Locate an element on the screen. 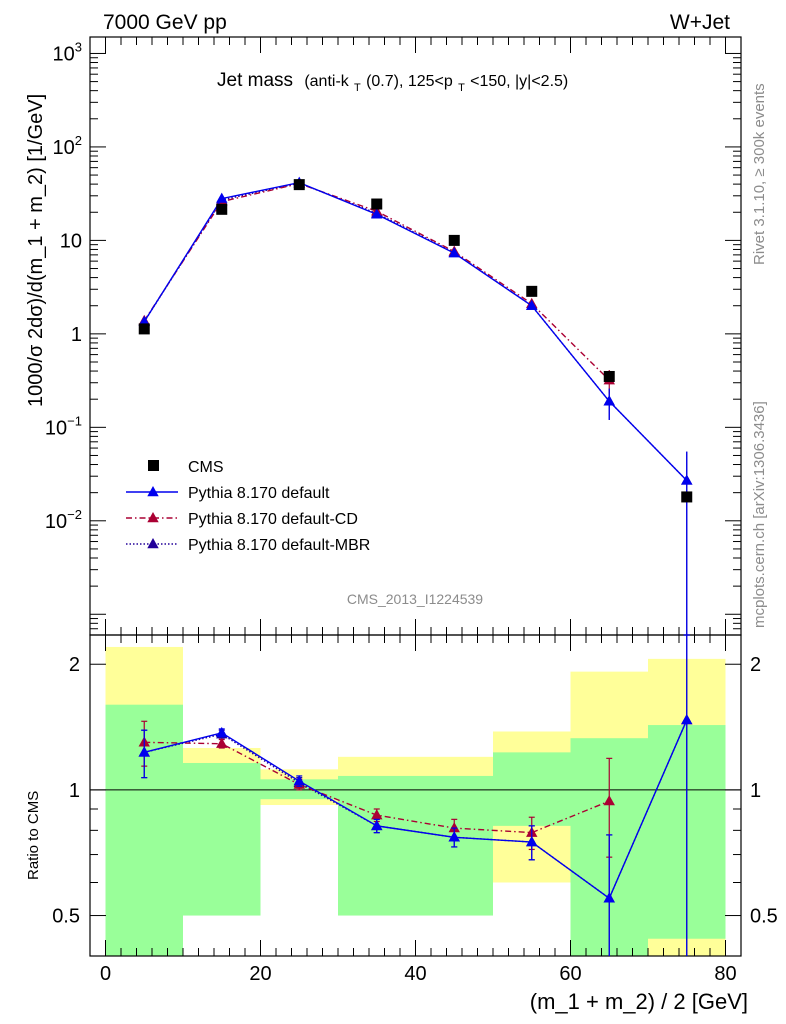 Image resolution: width=786 pixels, height=1024 pixels. main-y-tick-label: 10² is located at coordinates (67, 146).